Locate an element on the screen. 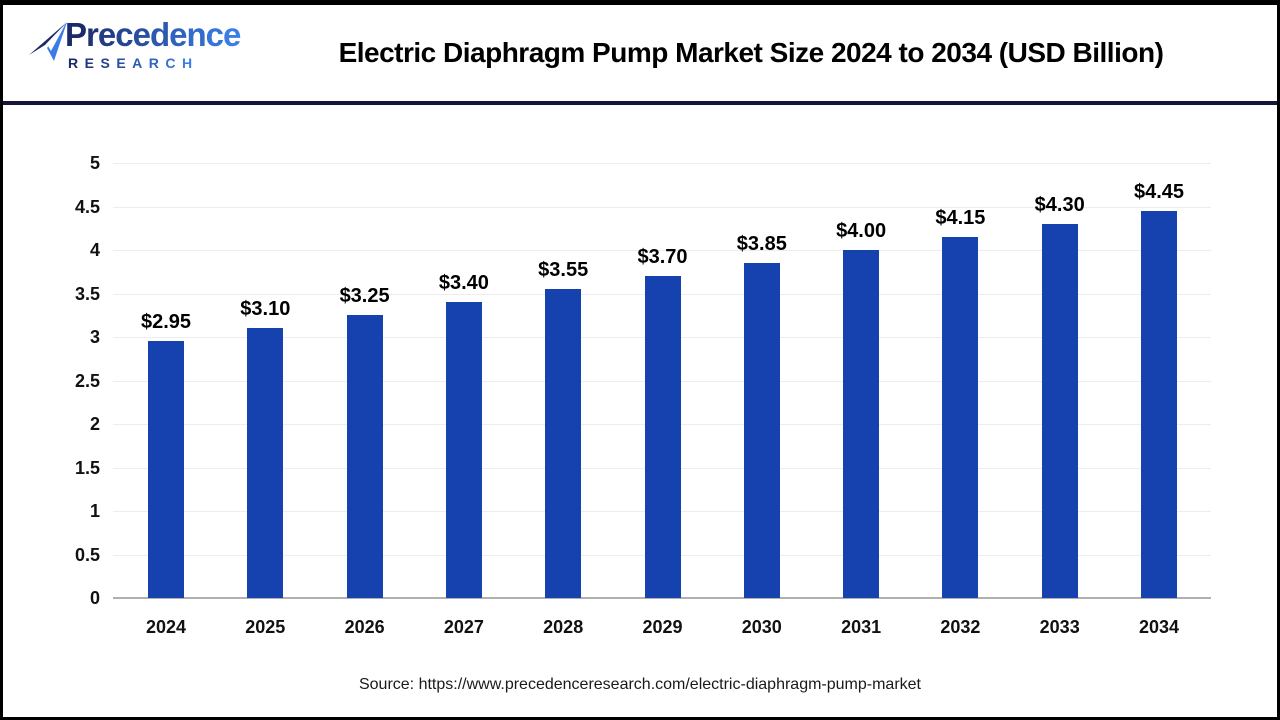  x-tick-label: 2032 is located at coordinates (960, 627).